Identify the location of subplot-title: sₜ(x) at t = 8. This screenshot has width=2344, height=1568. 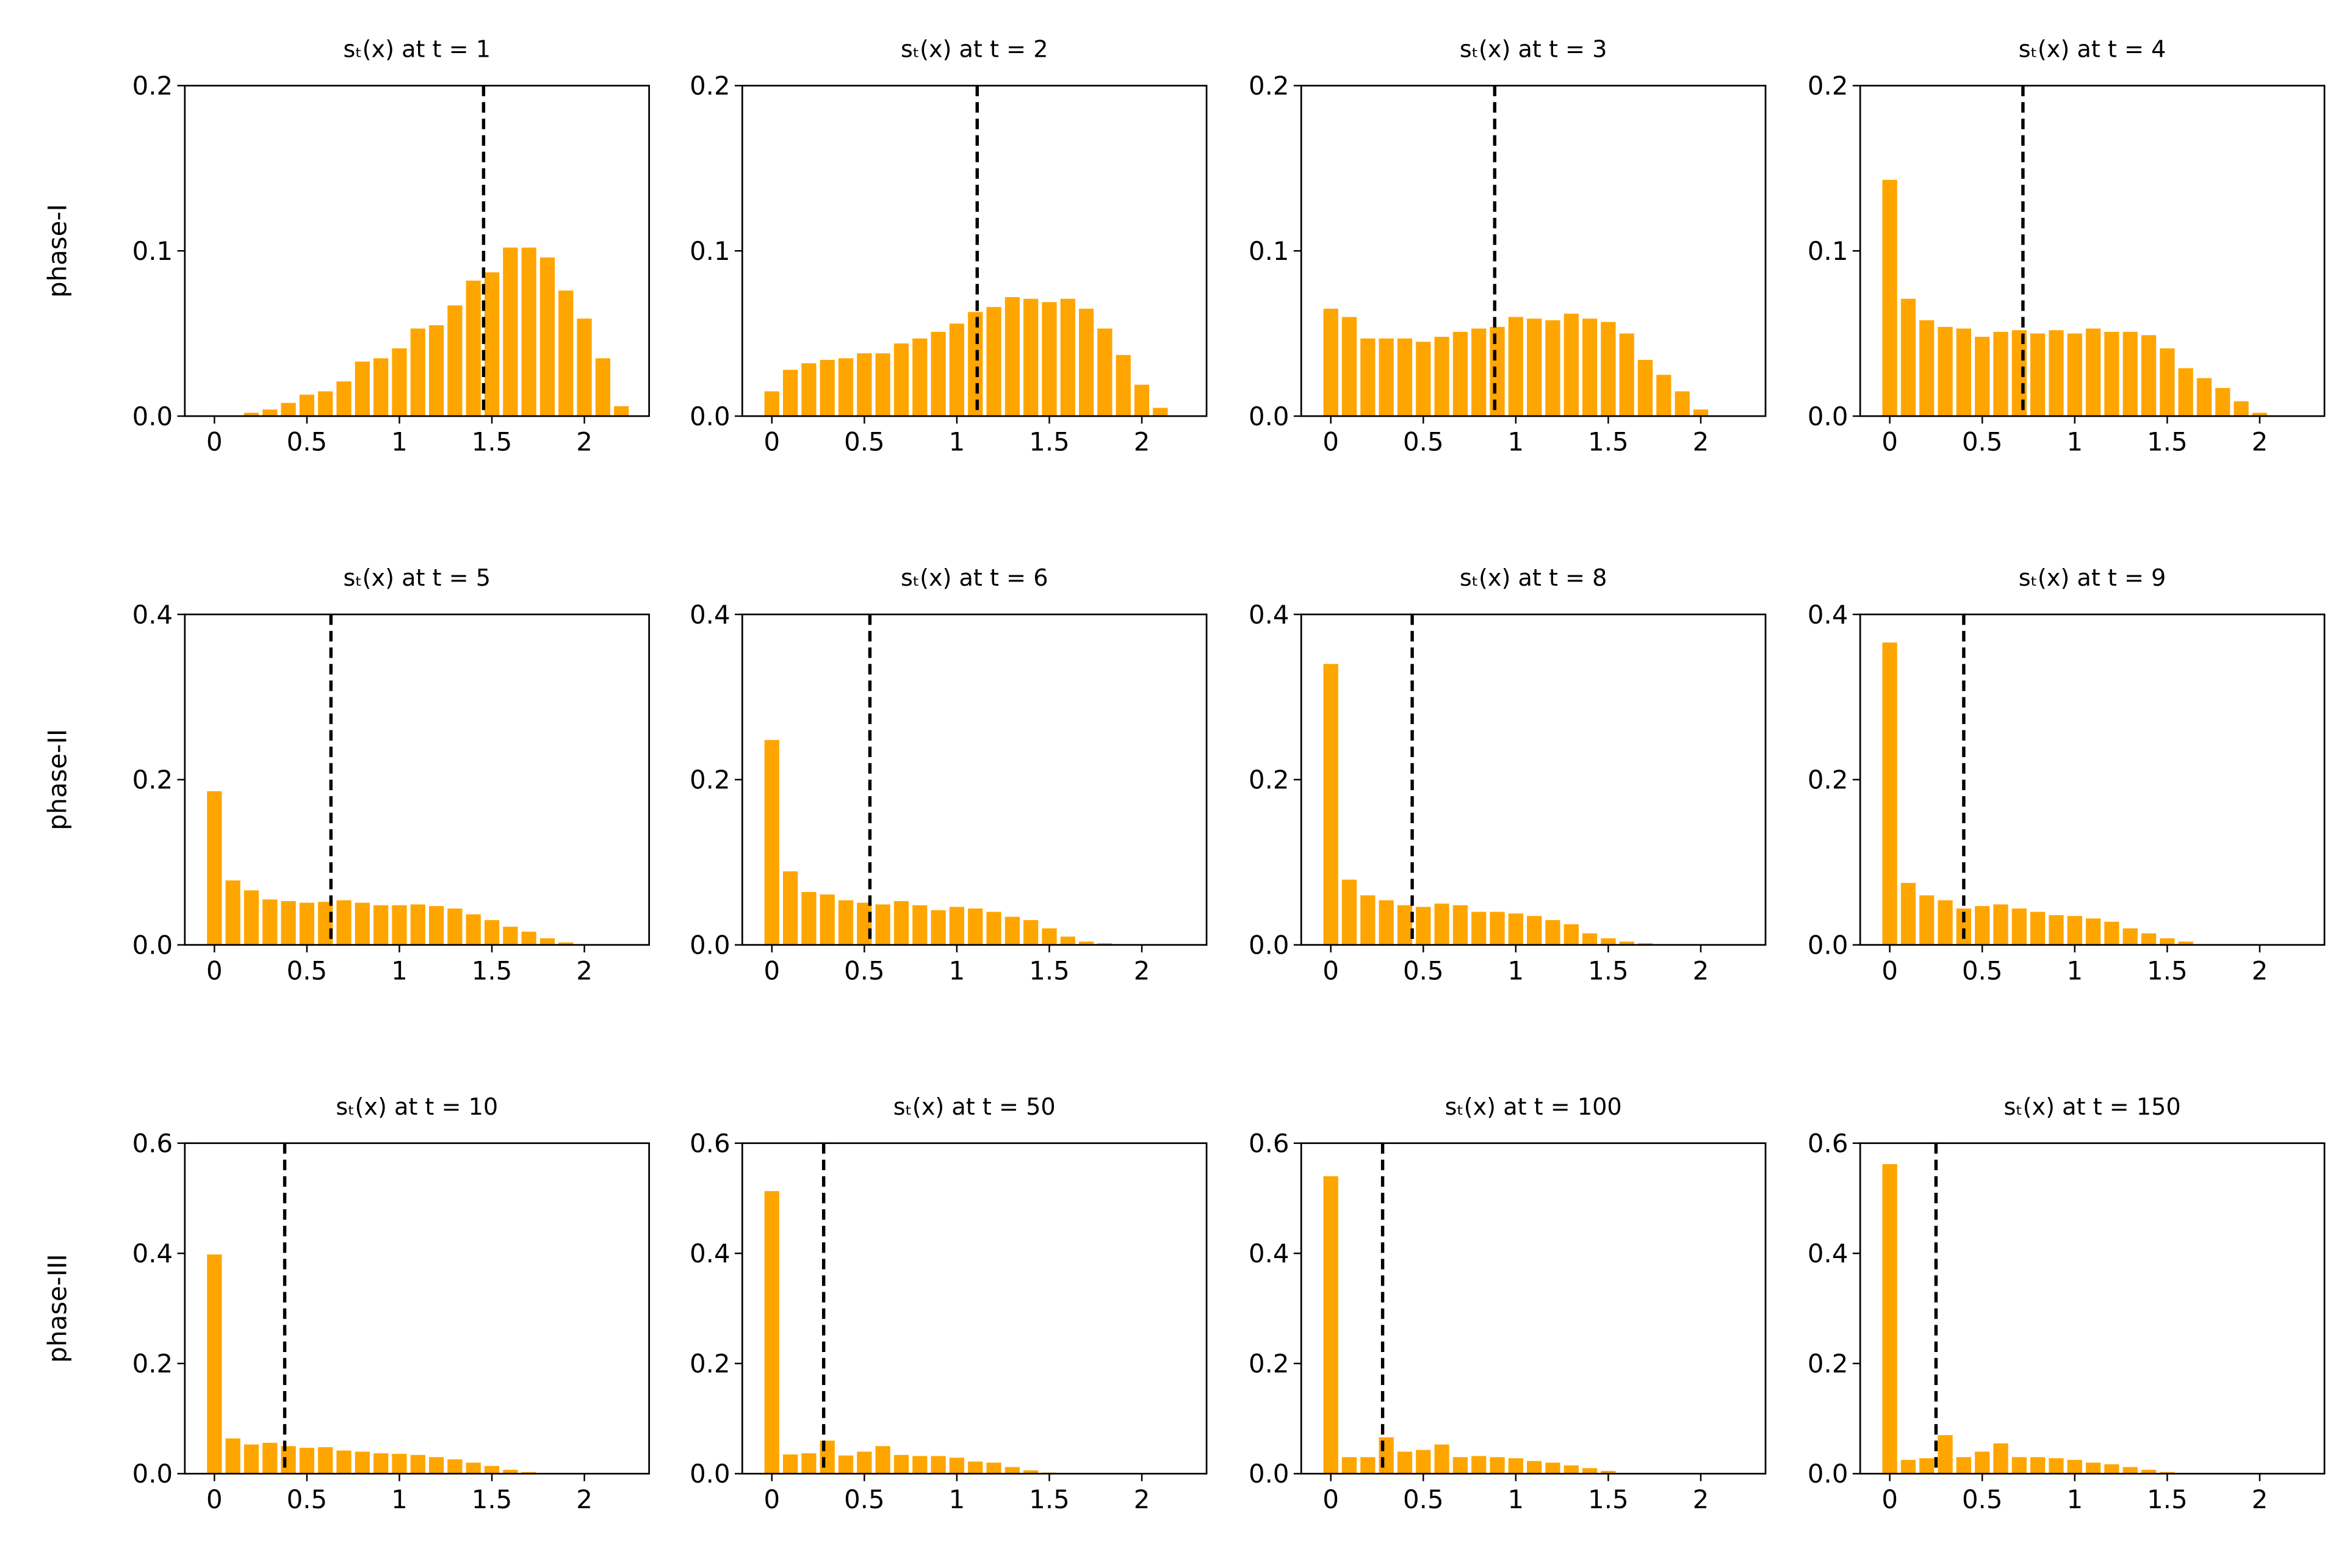
(1533, 577).